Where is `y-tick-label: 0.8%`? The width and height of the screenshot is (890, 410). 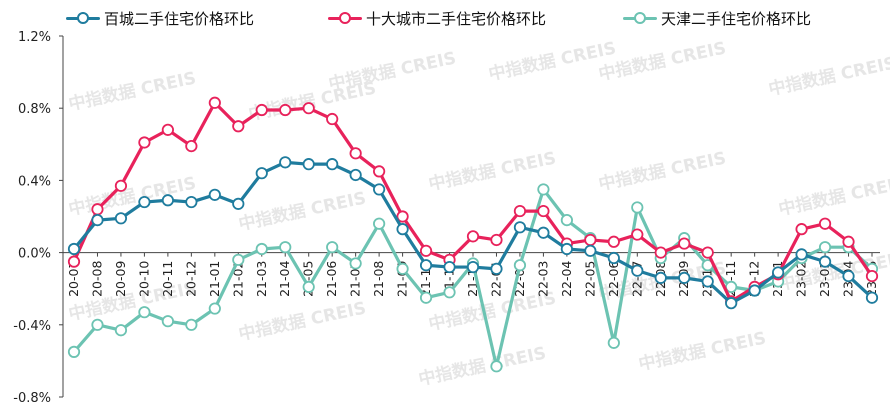
y-tick-label: 0.8% is located at coordinates (34, 109).